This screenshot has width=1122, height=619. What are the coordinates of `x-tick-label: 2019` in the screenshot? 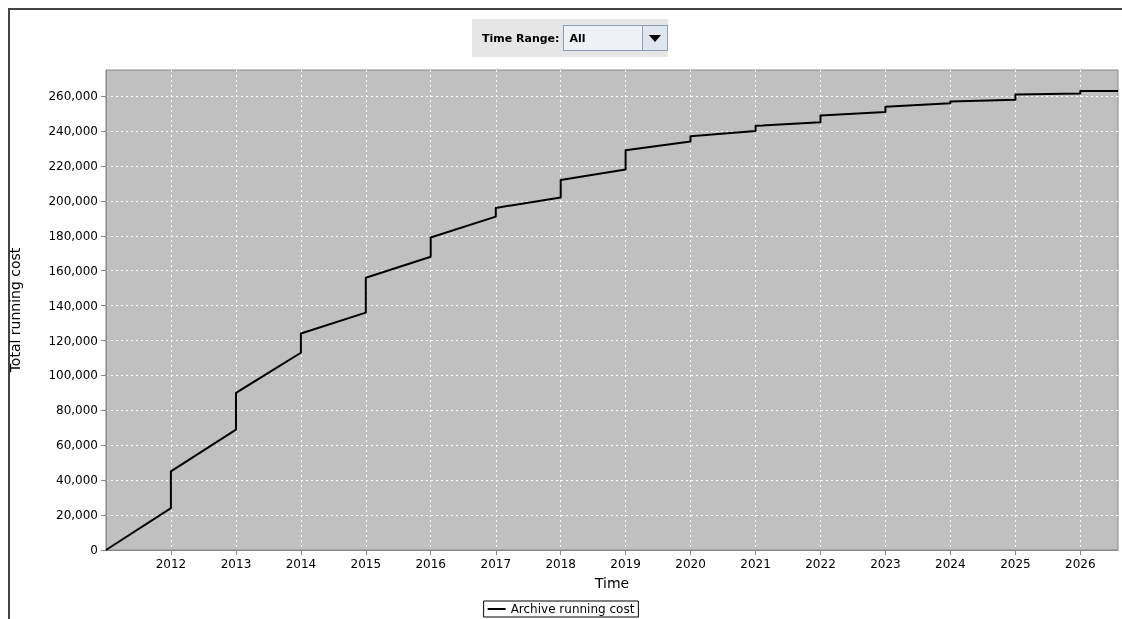 It's located at (625, 564).